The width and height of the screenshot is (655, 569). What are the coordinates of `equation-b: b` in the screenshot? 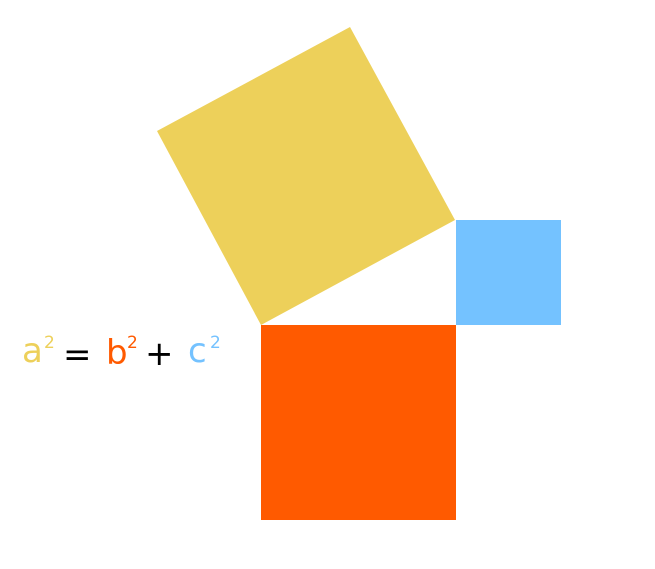 It's located at (117, 353).